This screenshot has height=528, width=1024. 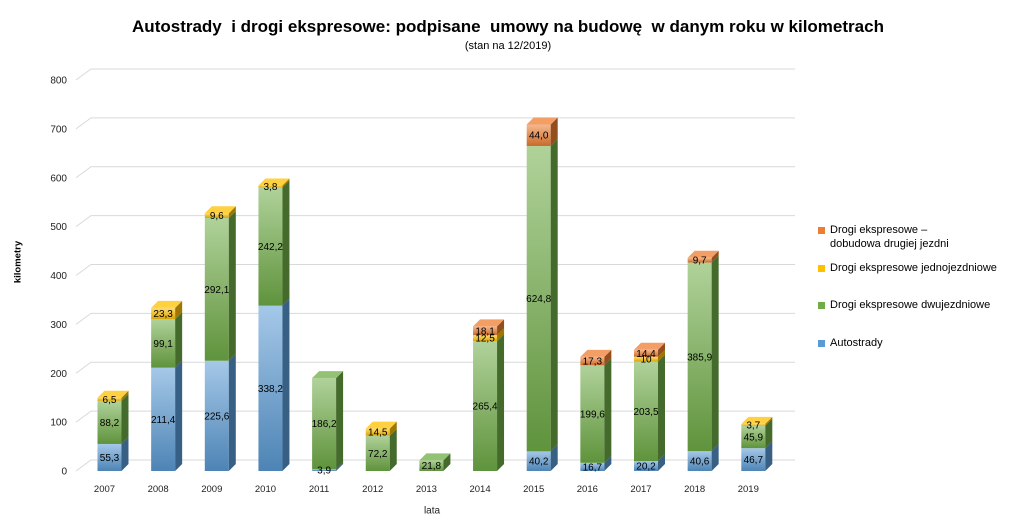 What do you see at coordinates (372, 489) in the screenshot?
I see `x-tick-label: 2012` at bounding box center [372, 489].